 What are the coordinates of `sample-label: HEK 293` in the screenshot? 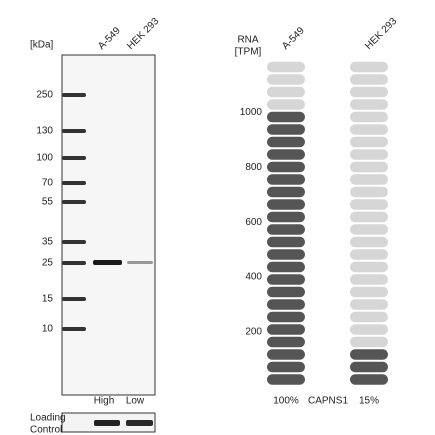 It's located at (381, 34).